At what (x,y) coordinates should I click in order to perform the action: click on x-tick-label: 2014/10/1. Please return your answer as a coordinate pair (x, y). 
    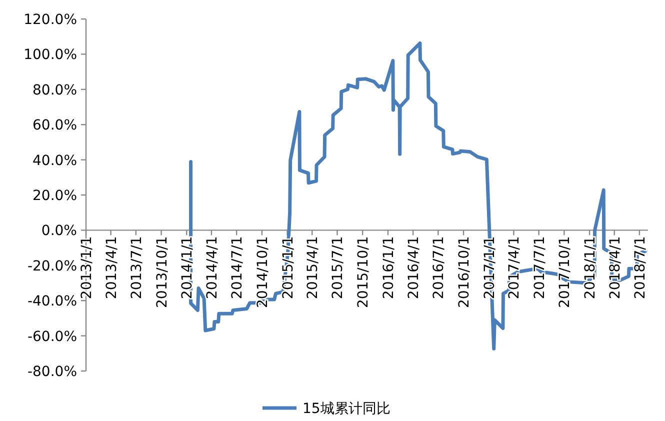
    Looking at the image, I should click on (262, 272).